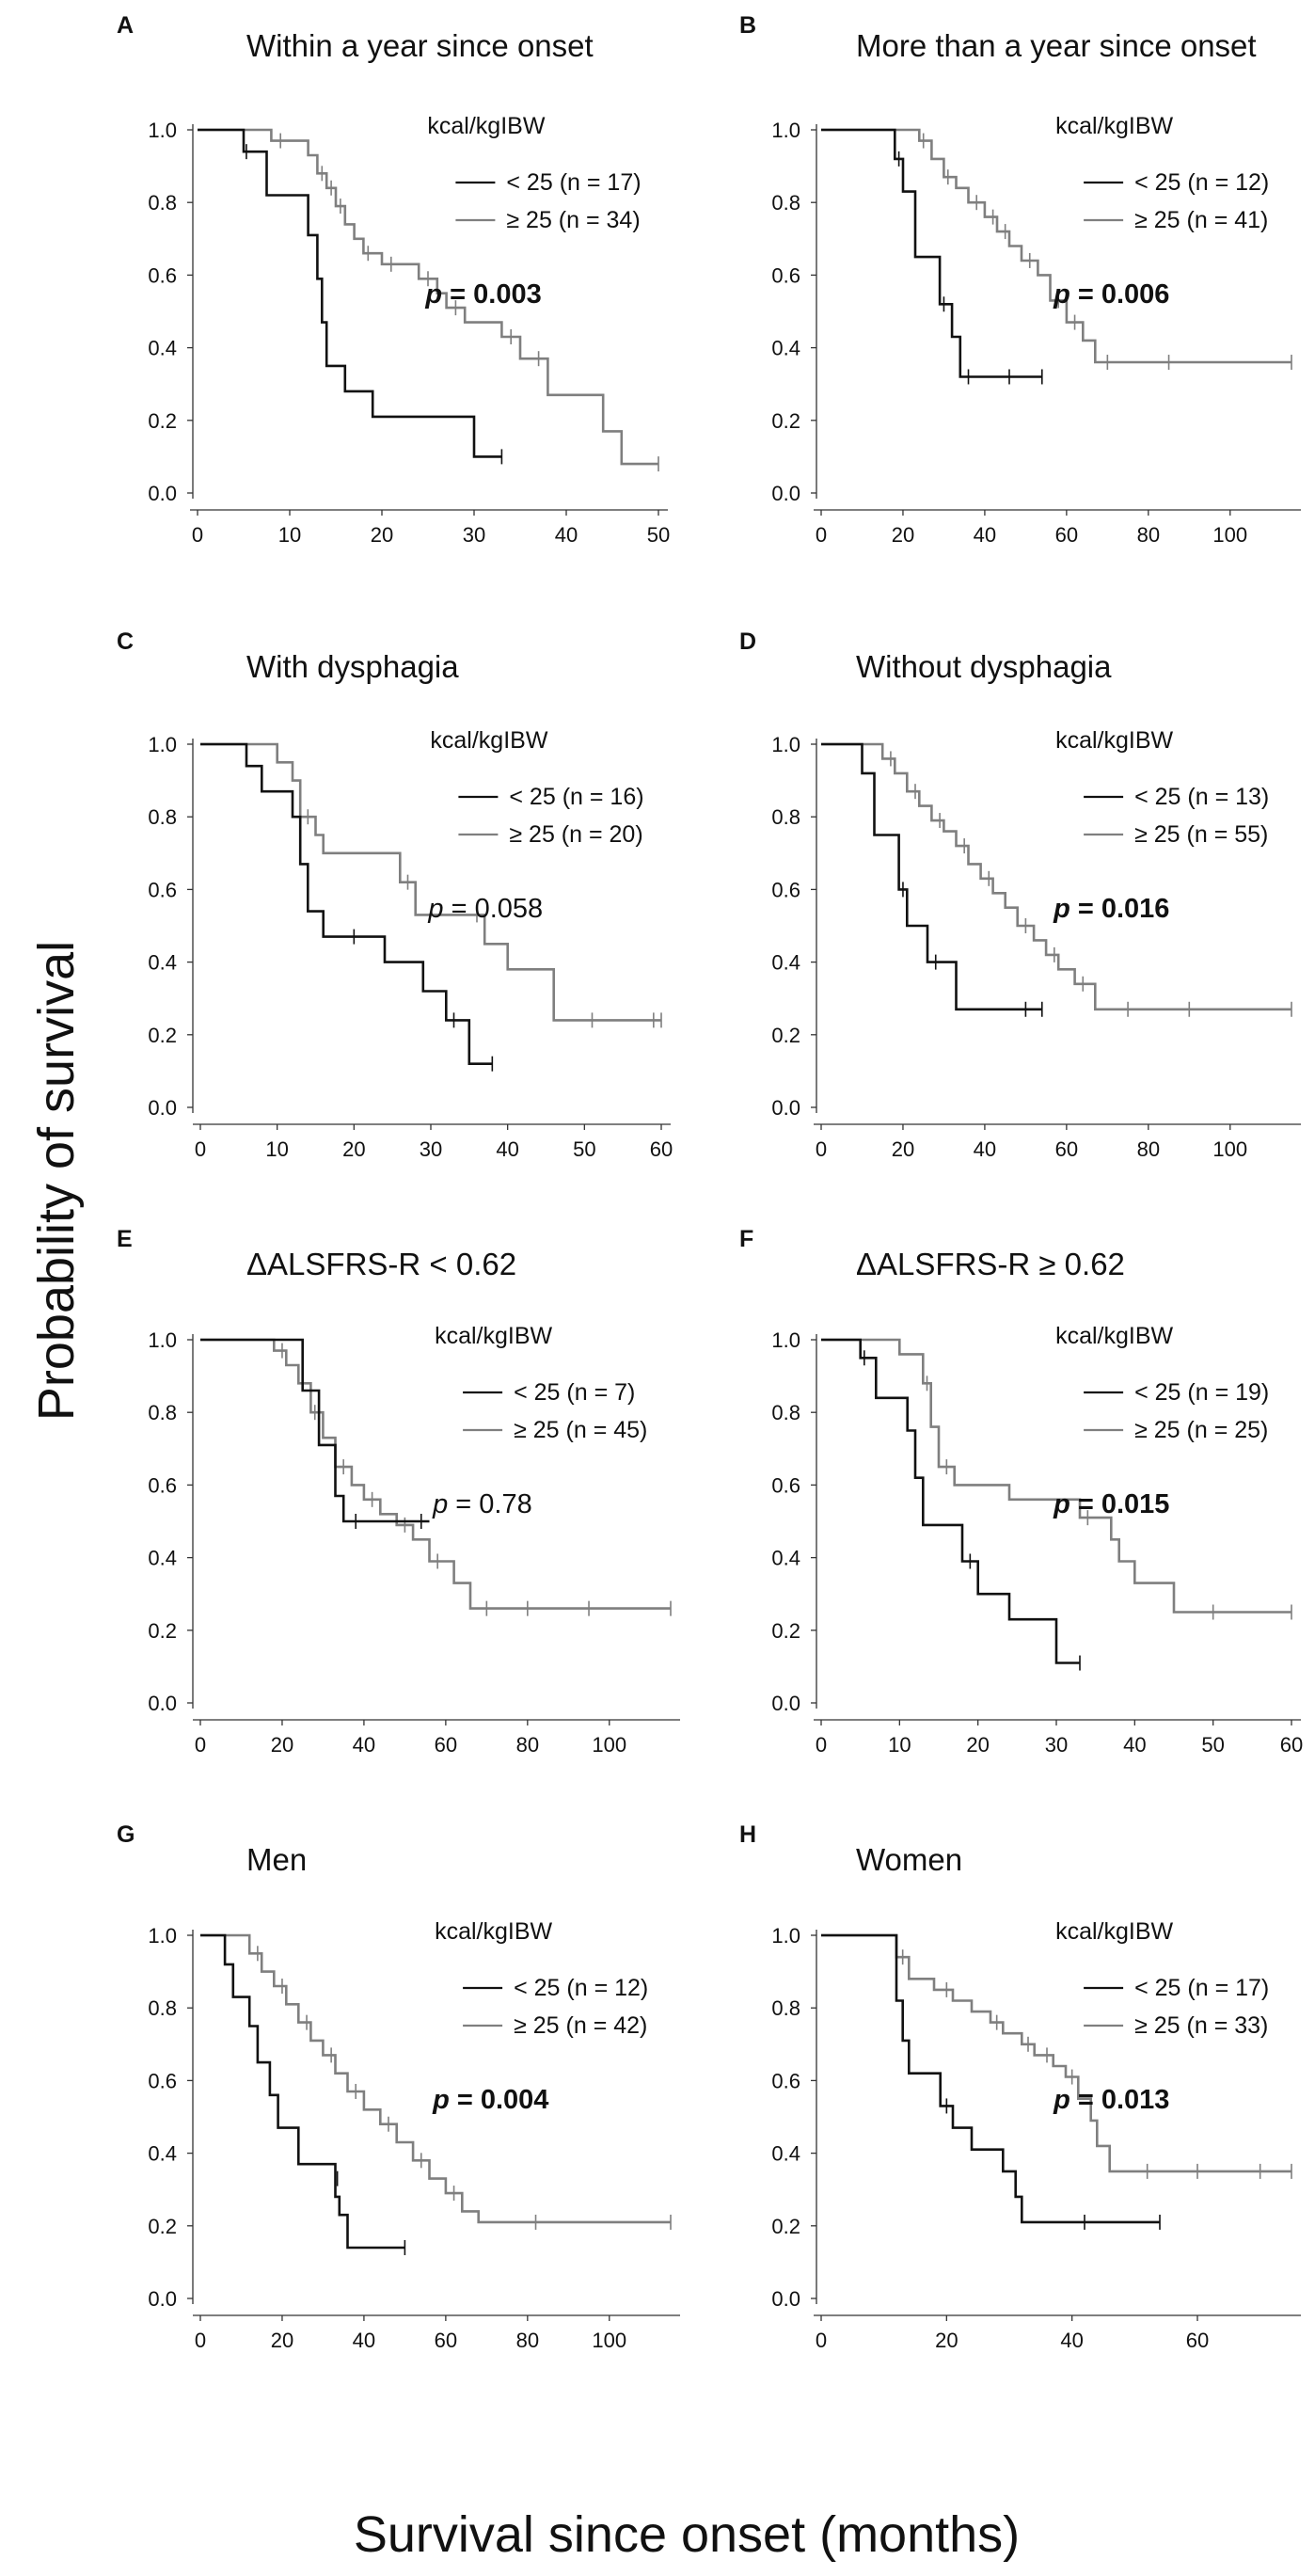 This screenshot has width=1315, height=2576. Describe the element at coordinates (1201, 220) in the screenshot. I see `legend-label: ≥ 25 (n = 41)` at that location.